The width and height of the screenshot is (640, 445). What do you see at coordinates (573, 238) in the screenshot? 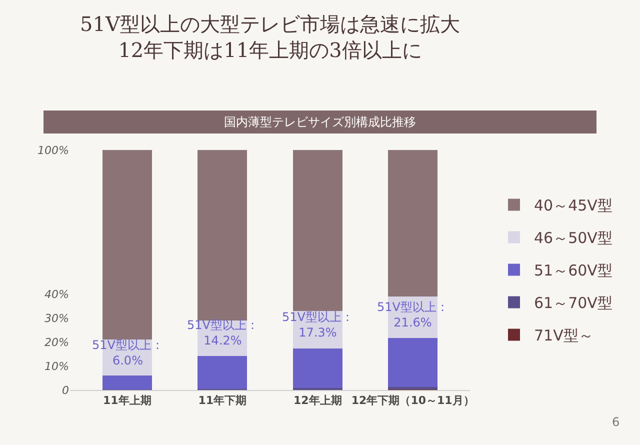
I see `legend-label: 46～50V型` at bounding box center [573, 238].